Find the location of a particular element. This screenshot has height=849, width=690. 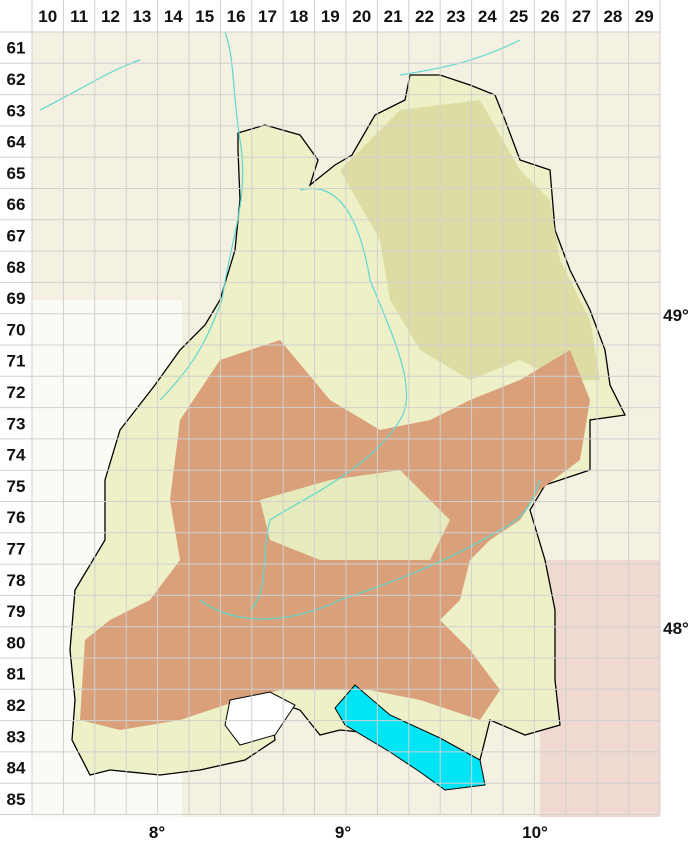

column-label: 17 is located at coordinates (267, 16).